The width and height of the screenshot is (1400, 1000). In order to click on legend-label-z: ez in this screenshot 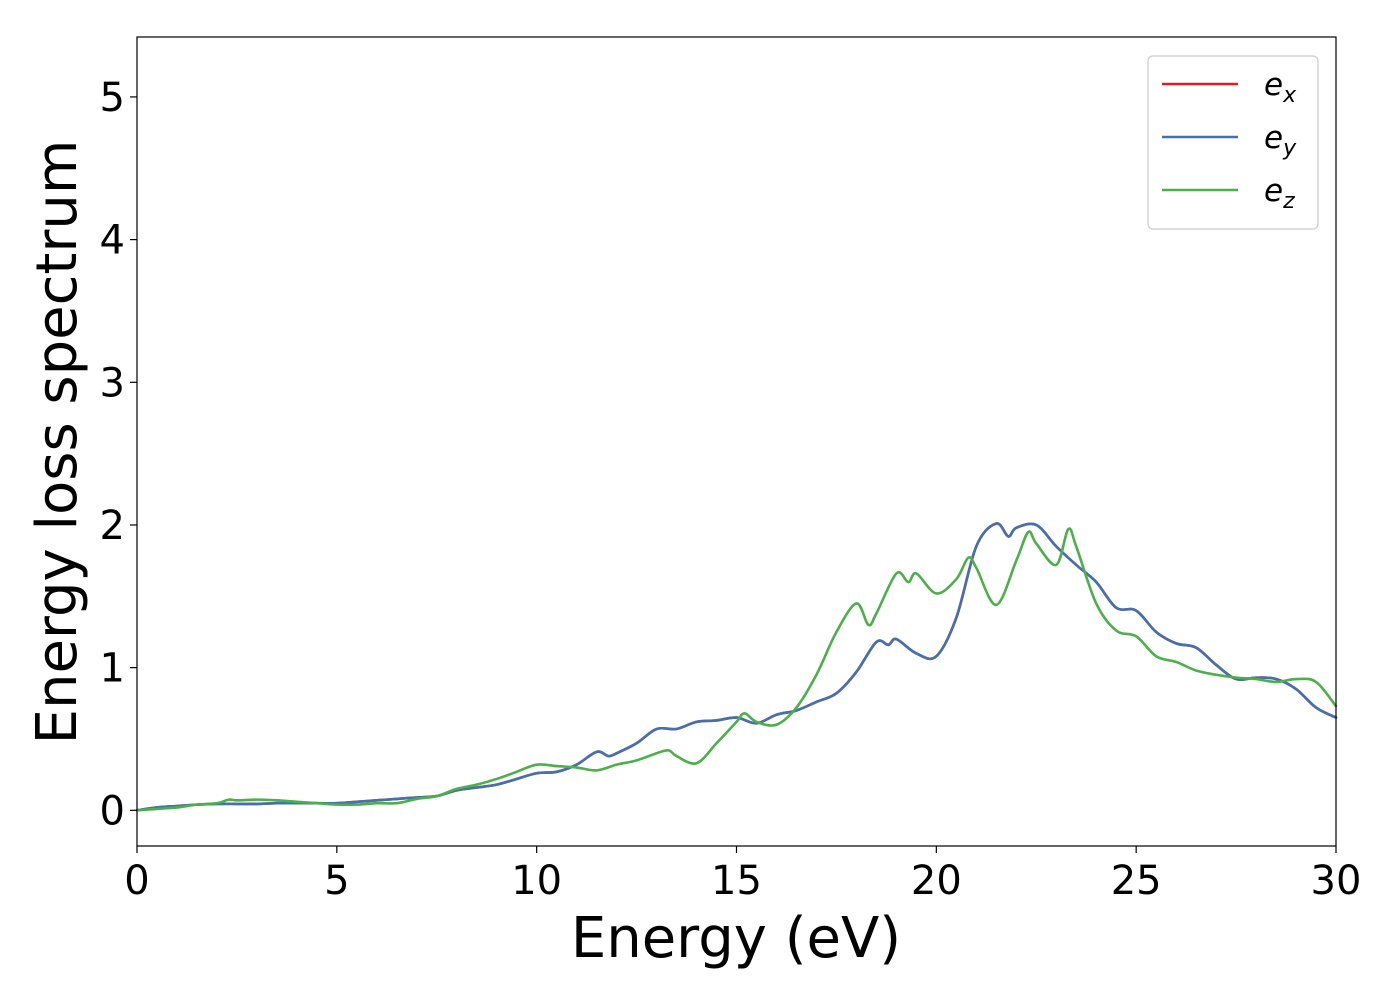, I will do `click(1279, 193)`.